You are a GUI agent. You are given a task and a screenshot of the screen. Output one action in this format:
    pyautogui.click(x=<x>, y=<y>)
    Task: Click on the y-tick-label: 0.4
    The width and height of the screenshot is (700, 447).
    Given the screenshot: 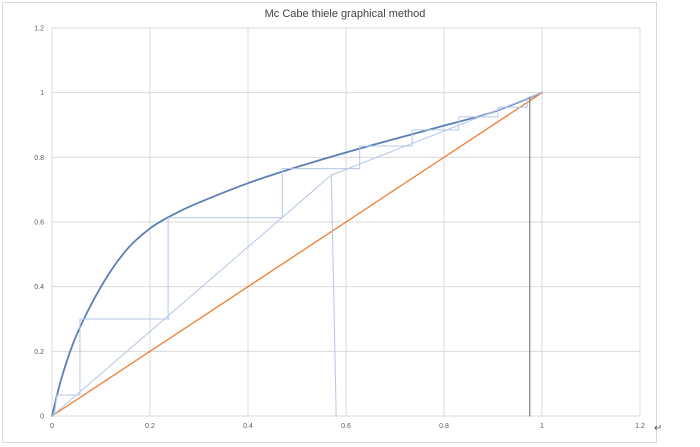 What is the action you would take?
    pyautogui.click(x=39, y=287)
    